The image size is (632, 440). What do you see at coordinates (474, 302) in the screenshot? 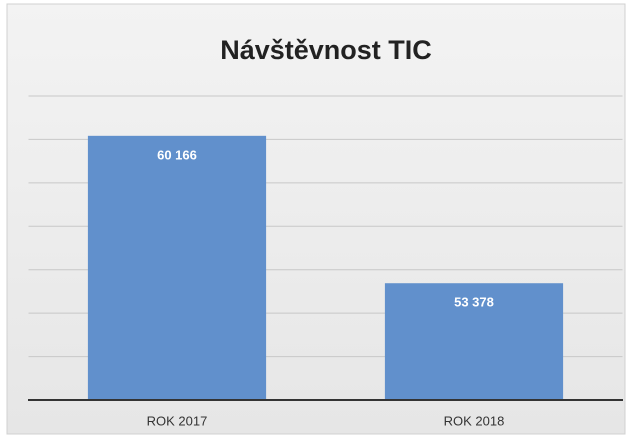
I see `data-label: 53 378` at bounding box center [474, 302].